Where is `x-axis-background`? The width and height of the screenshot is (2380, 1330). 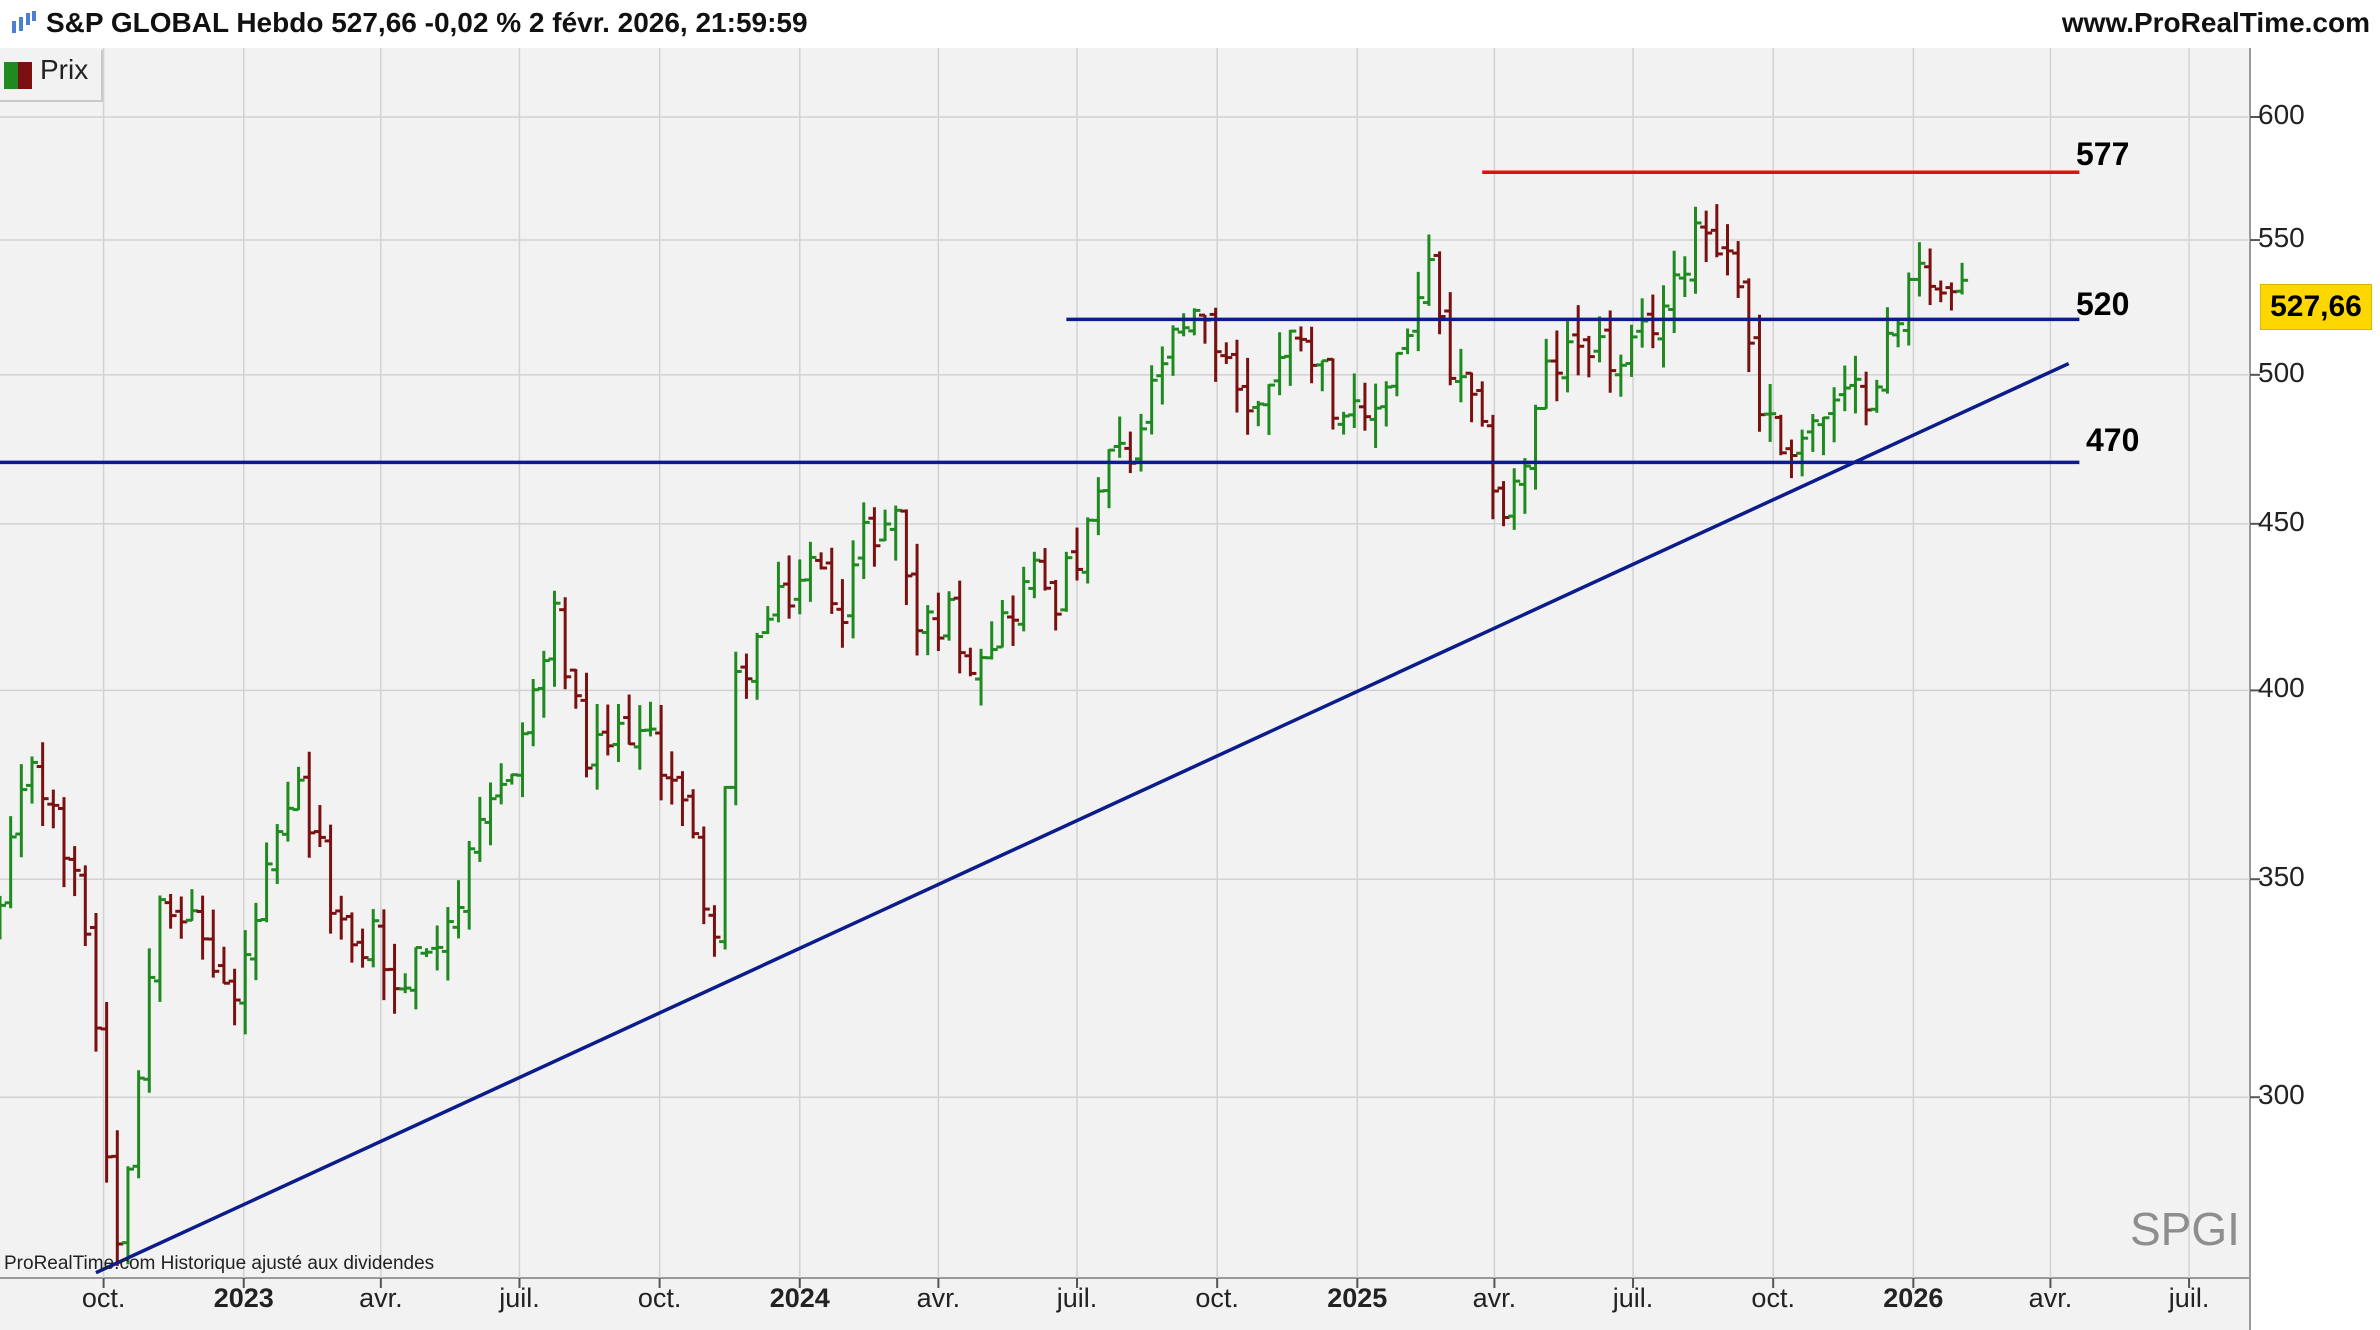 x-axis-background is located at coordinates (1125, 1304).